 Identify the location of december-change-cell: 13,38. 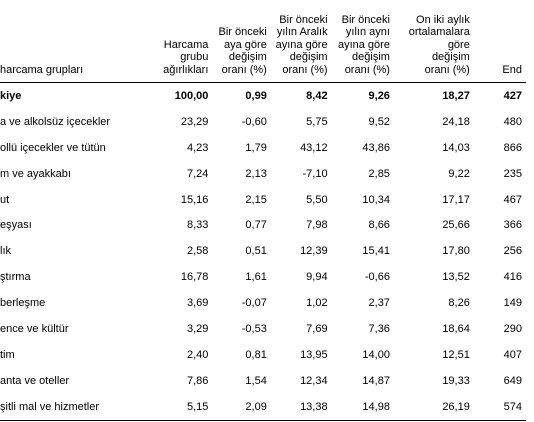
(314, 406).